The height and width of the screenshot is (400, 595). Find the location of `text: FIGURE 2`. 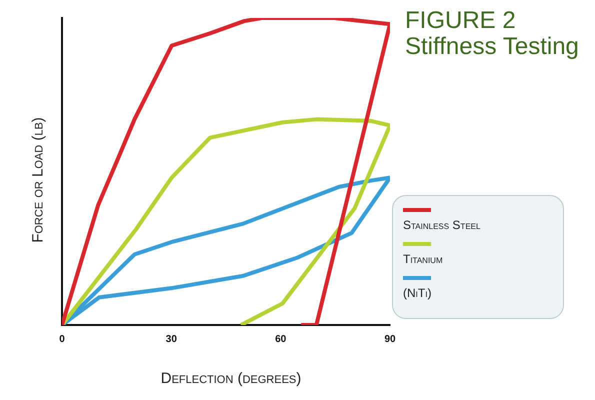

text: FIGURE 2 is located at coordinates (461, 20).